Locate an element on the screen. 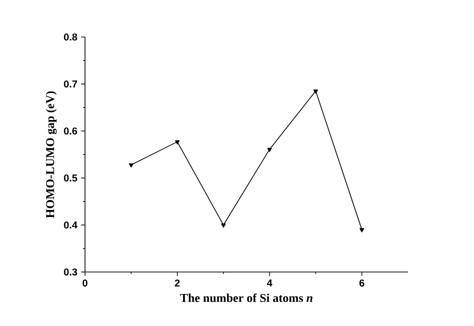  y-tick-label: 0.7 is located at coordinates (71, 84).